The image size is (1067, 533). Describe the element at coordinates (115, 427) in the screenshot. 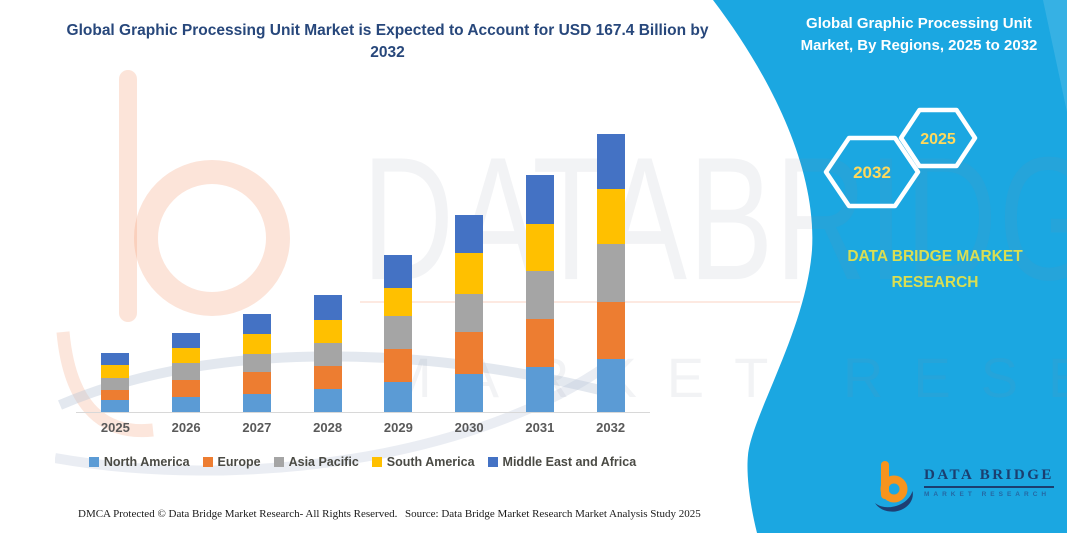

I see `x-axis-label-2025: 2025` at that location.